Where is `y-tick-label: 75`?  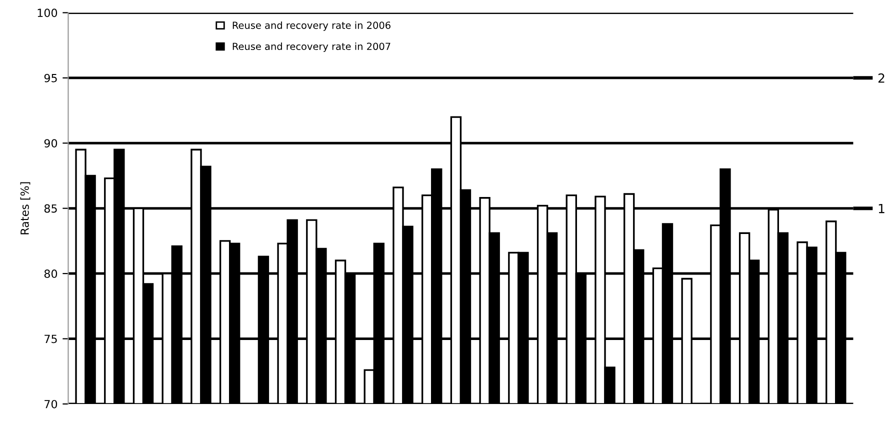 y-tick-label: 75 is located at coordinates (50, 339).